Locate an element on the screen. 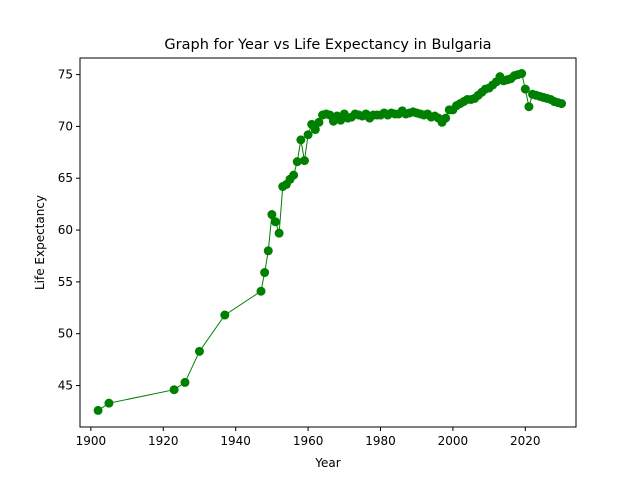 The width and height of the screenshot is (640, 480). y-tick-label: 60 is located at coordinates (65, 230).